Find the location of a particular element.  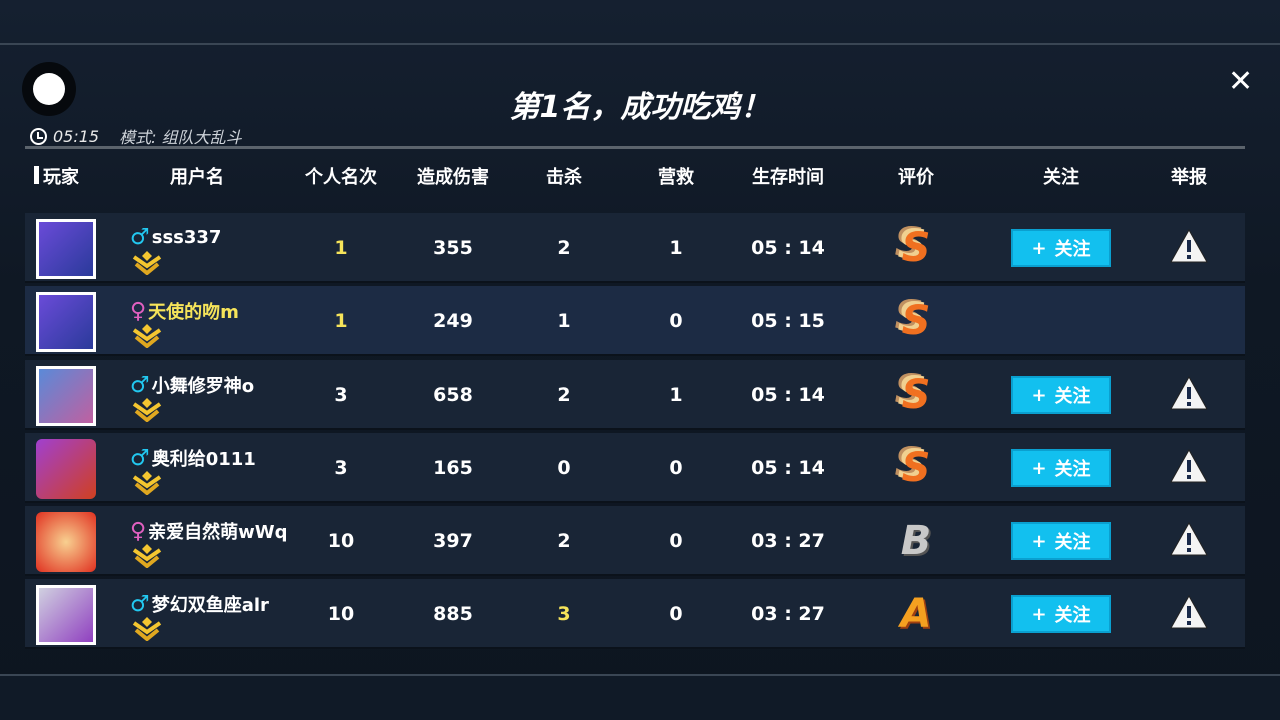

kills: 3 is located at coordinates (564, 614).